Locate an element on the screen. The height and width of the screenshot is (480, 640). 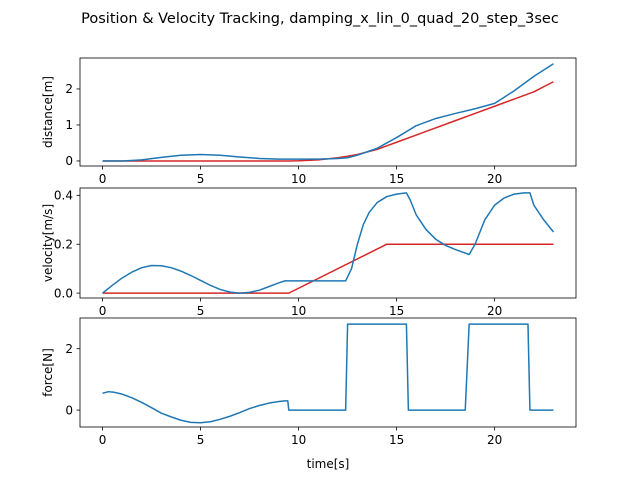
y-axis-label: velocity[m/s] is located at coordinates (48, 243).